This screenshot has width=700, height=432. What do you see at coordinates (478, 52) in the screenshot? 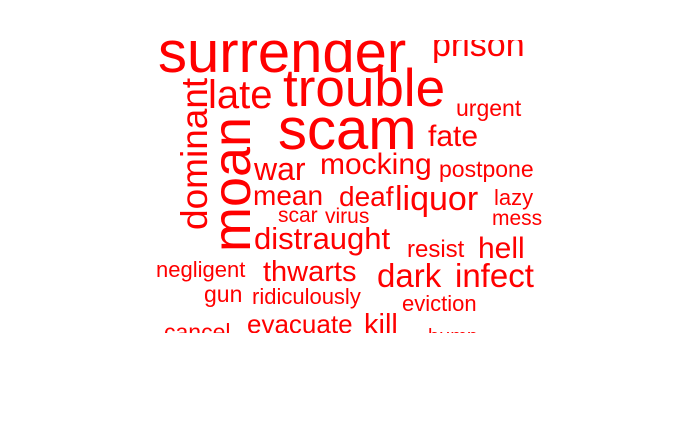
I see `word-prison: prison` at bounding box center [478, 52].